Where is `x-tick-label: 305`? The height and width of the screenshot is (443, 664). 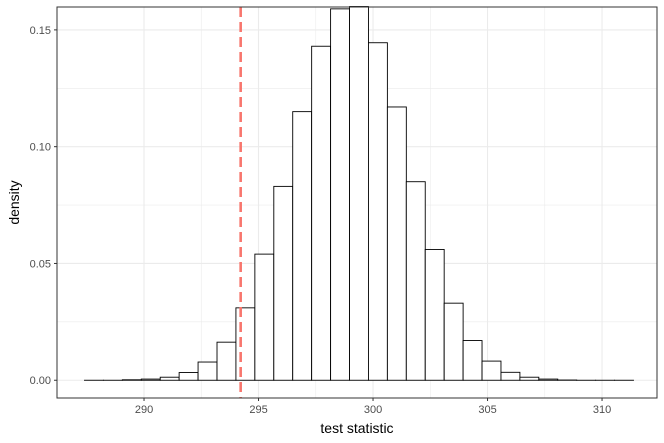 x-tick-label: 305 is located at coordinates (487, 410).